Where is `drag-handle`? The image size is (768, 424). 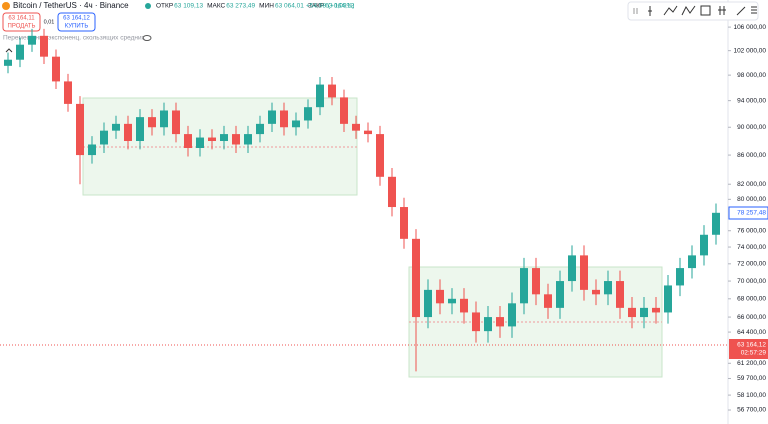 drag-handle is located at coordinates (635, 11).